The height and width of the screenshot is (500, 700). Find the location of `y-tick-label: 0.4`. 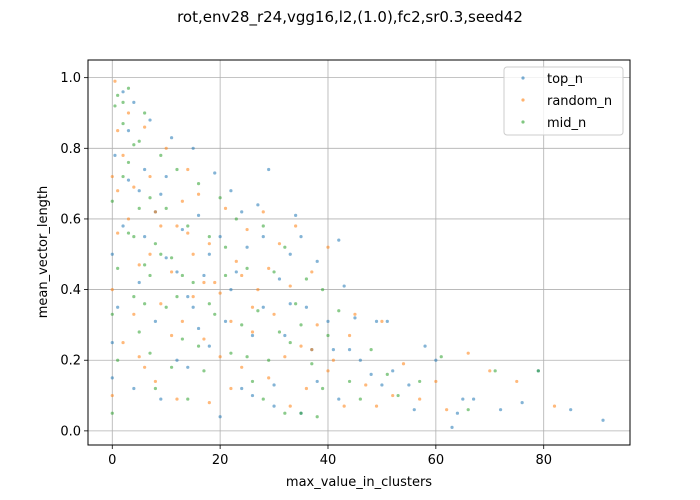

y-tick-label: 0.4 is located at coordinates (70, 290).